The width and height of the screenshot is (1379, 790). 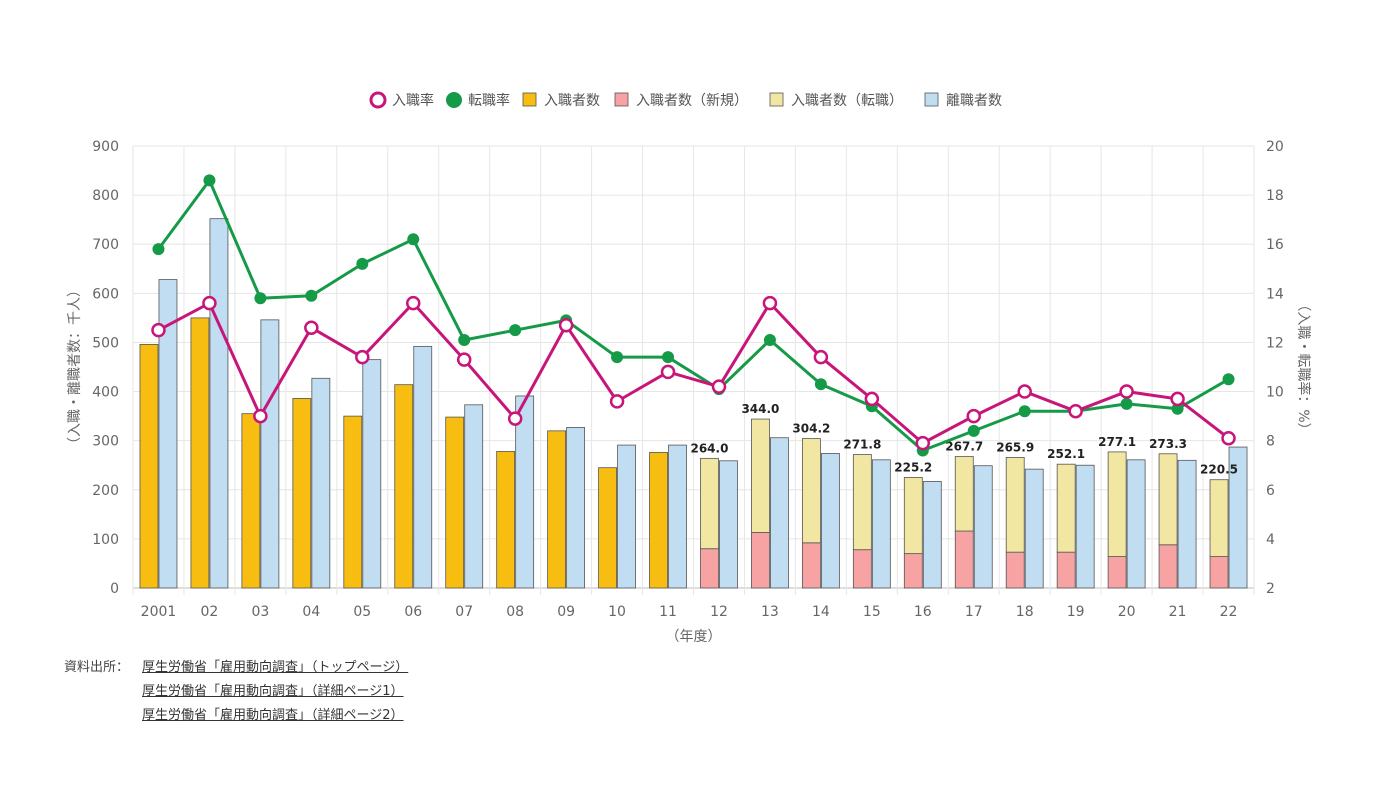 I want to click on y2-tick-label: 4, so click(x=1270, y=540).